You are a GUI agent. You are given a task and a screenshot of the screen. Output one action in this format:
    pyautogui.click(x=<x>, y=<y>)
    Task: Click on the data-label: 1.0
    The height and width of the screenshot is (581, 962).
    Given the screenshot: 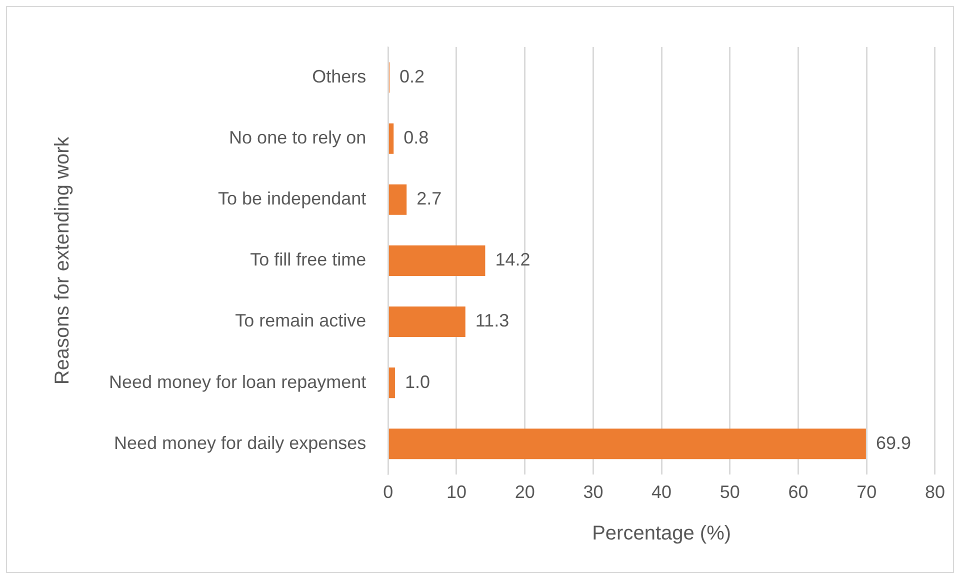 What is the action you would take?
    pyautogui.click(x=417, y=382)
    